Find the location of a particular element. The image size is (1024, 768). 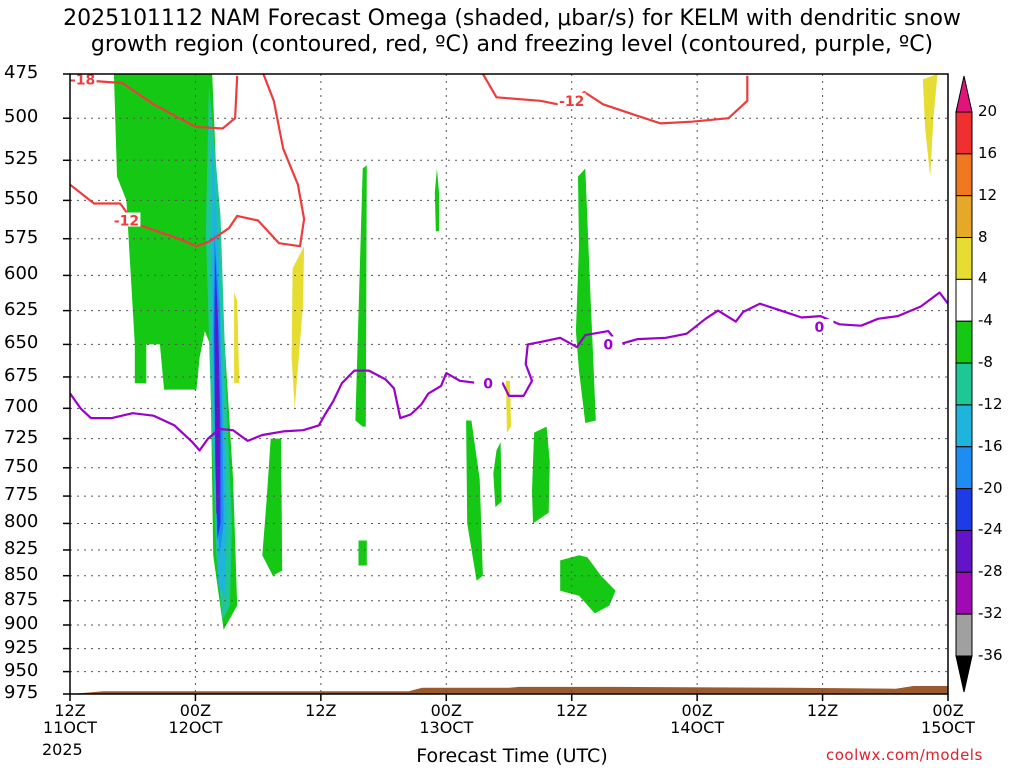

colorbar-cap-bottom is located at coordinates (964, 674).